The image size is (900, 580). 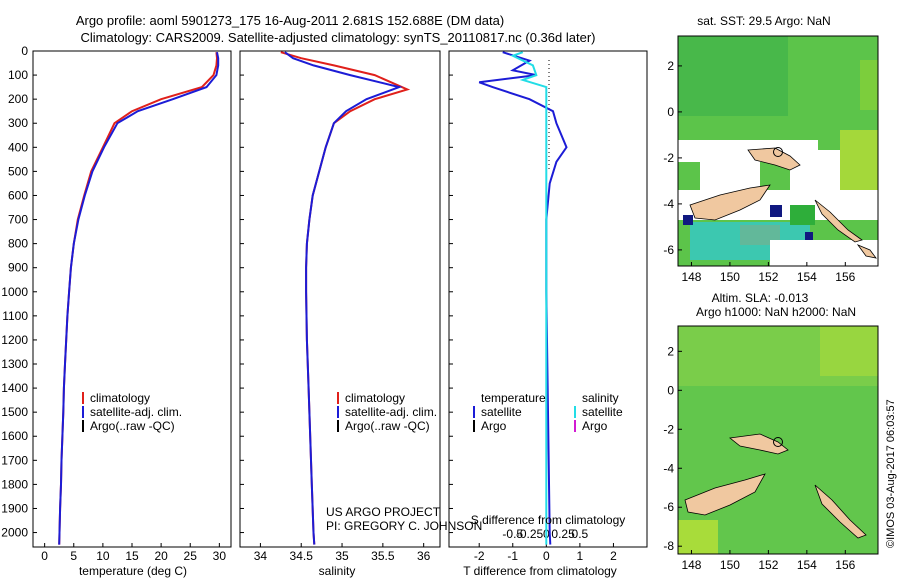 I want to click on depth-tick-label: 1100, so click(x=15, y=316).